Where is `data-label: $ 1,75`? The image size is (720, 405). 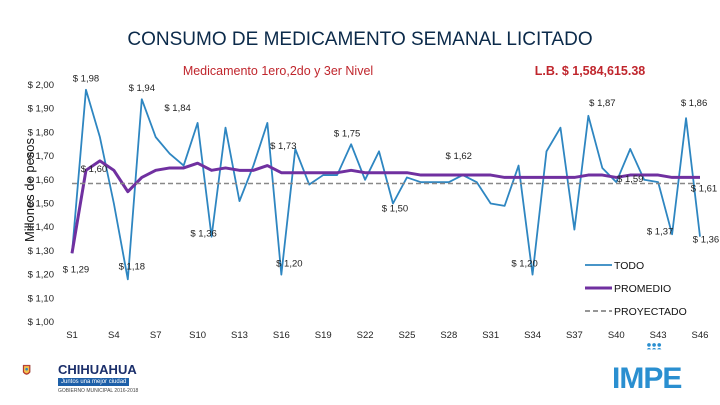
data-label: $ 1,75 is located at coordinates (347, 133).